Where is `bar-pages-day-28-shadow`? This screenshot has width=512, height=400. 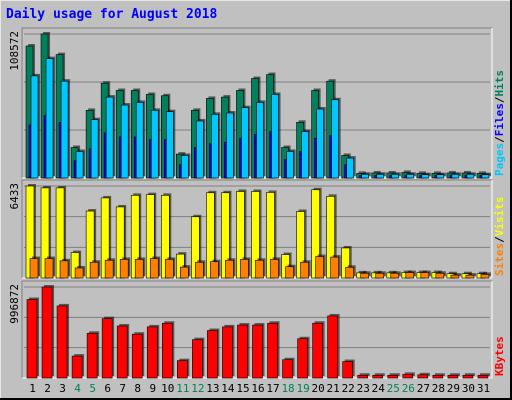
bar-pages-day-28-shadow is located at coordinates (442, 174).